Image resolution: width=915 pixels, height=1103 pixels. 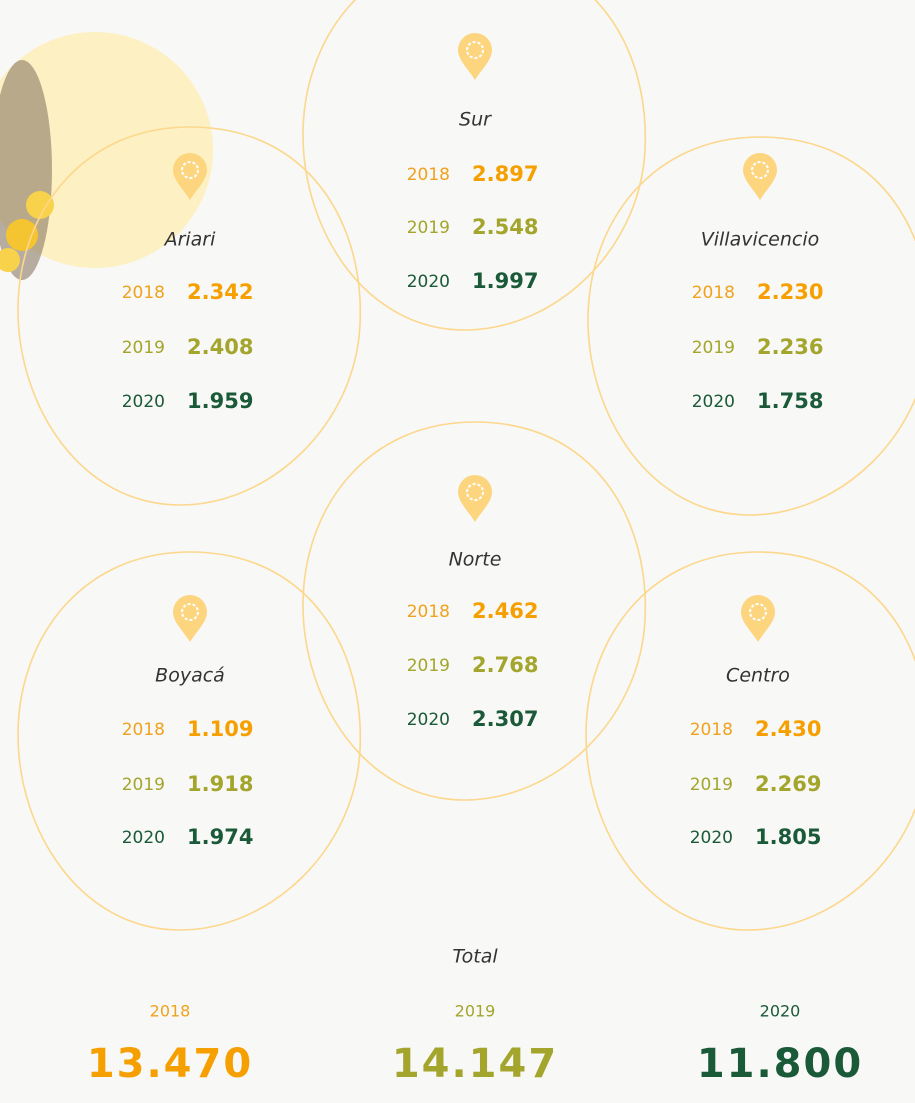 What do you see at coordinates (220, 729) in the screenshot?
I see `value: 1.109` at bounding box center [220, 729].